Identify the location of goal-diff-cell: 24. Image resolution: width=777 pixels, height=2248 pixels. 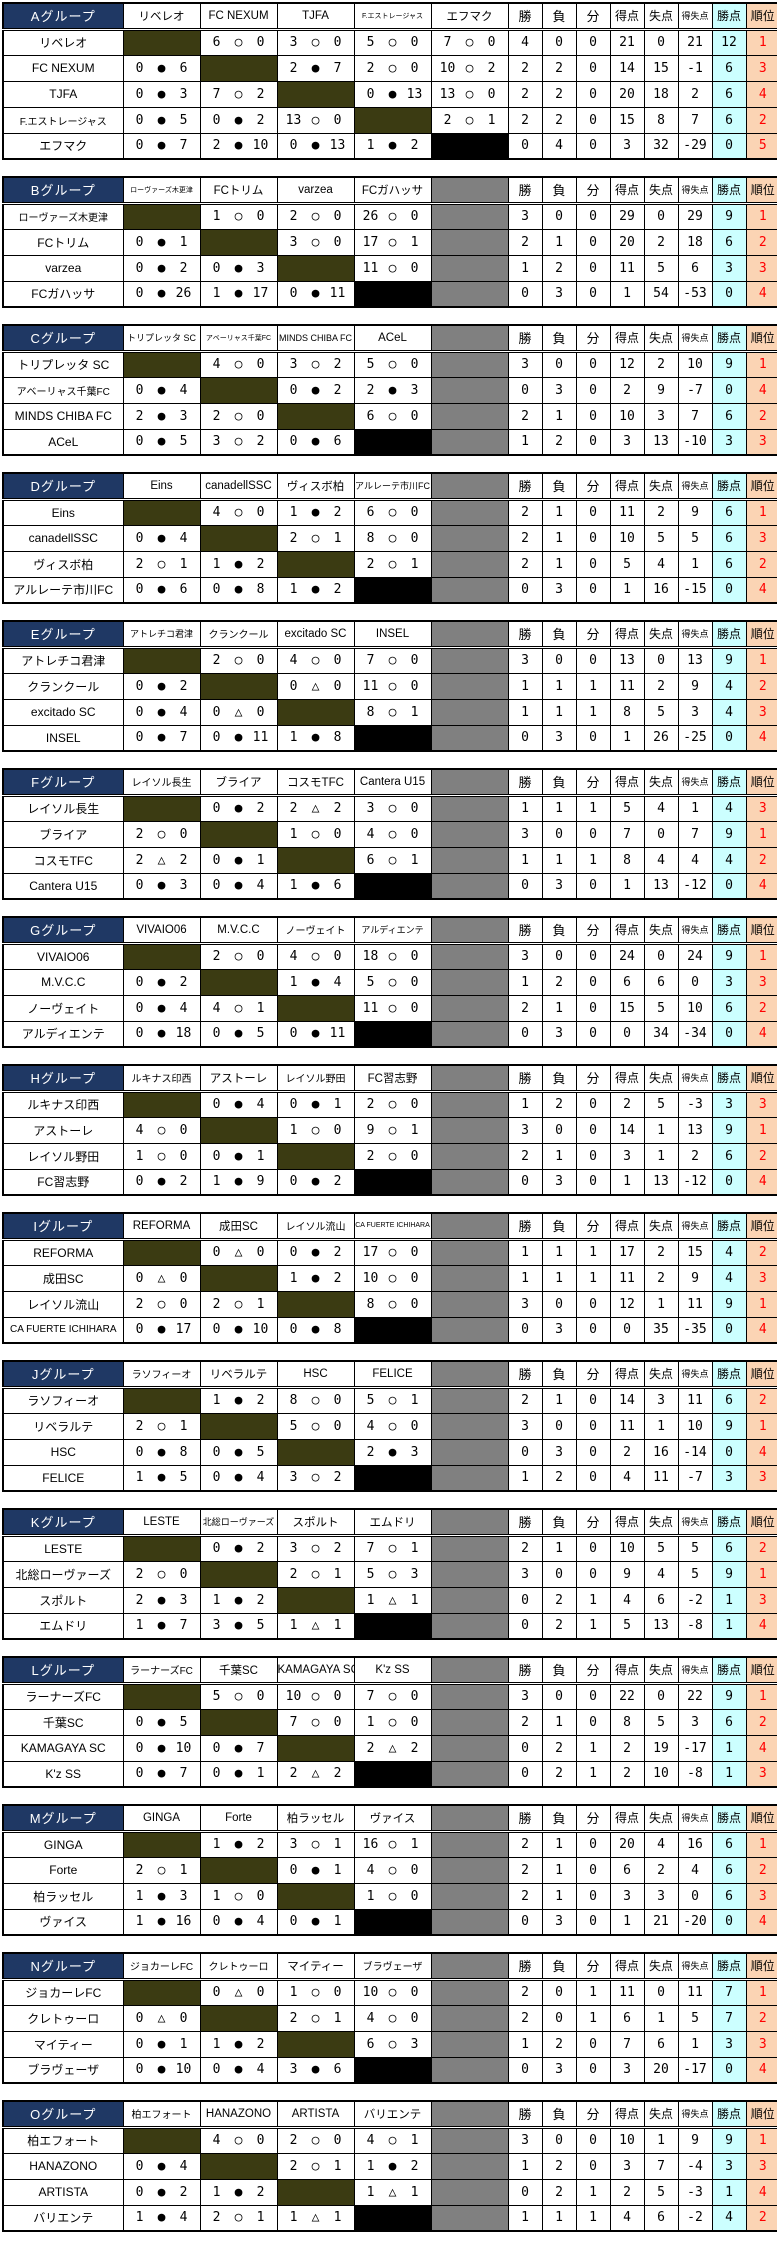
(695, 956).